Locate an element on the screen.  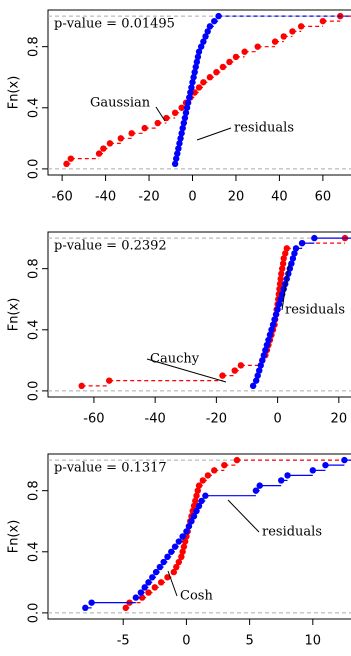
x-tick-label: -5 is located at coordinates (123, 641).